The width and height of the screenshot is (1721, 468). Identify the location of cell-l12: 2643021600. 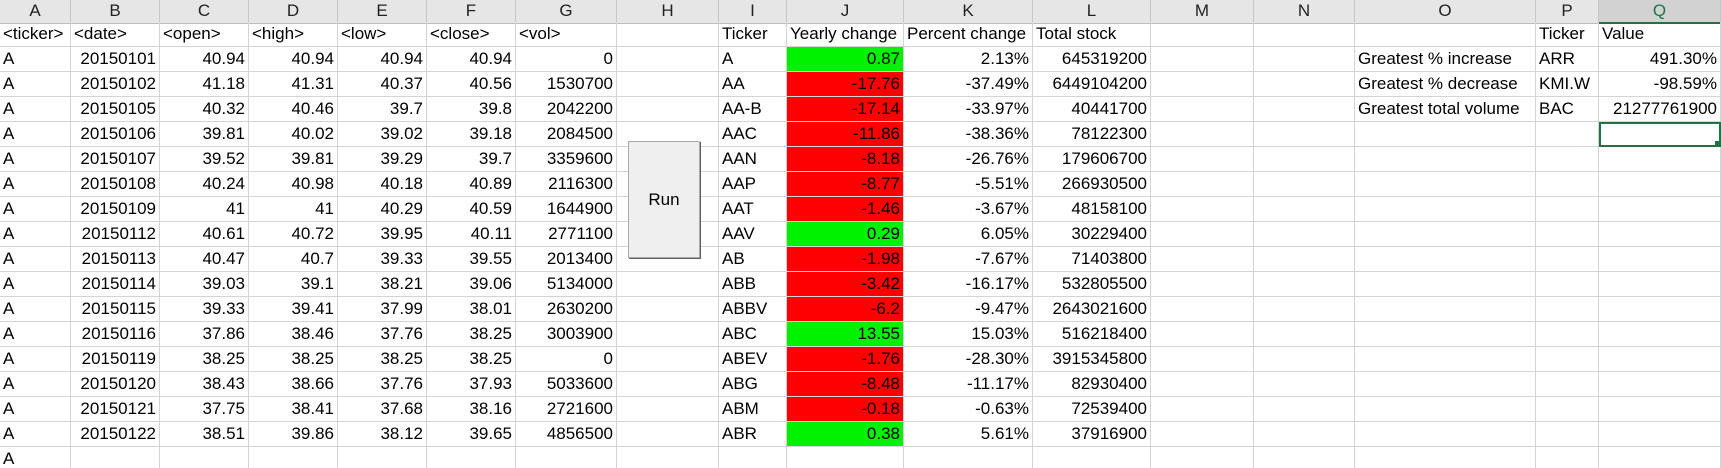
(1092, 309).